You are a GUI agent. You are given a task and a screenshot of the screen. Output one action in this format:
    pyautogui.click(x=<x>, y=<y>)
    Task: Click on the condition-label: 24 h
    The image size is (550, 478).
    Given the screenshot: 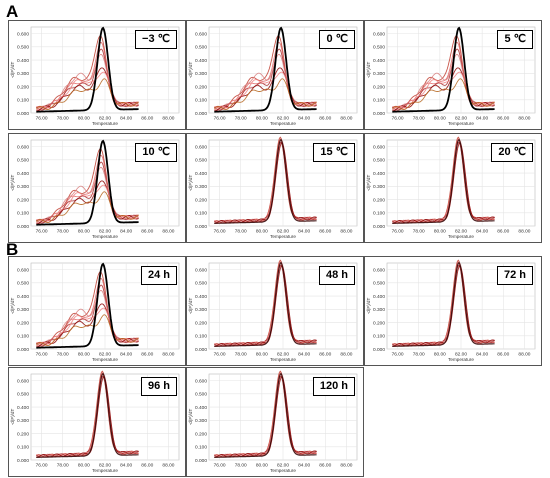 What is the action you would take?
    pyautogui.click(x=158, y=275)
    